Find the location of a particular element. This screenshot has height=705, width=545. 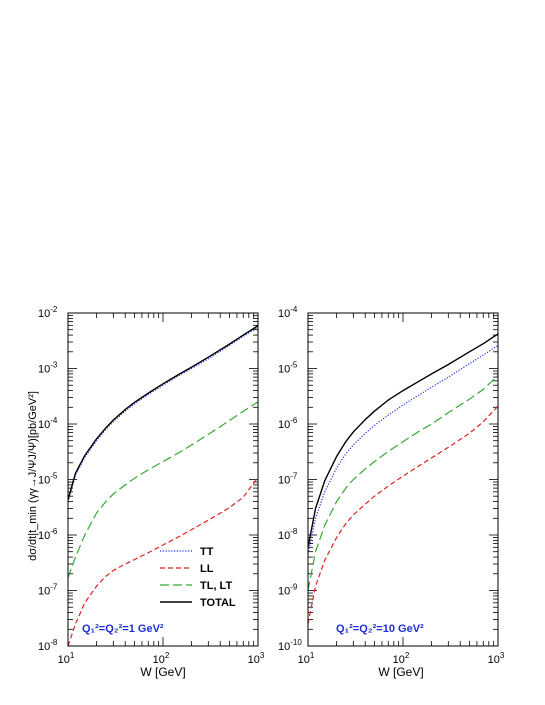

annotation-right: Q₁²=Q₂²=10 GeV² is located at coordinates (380, 629).